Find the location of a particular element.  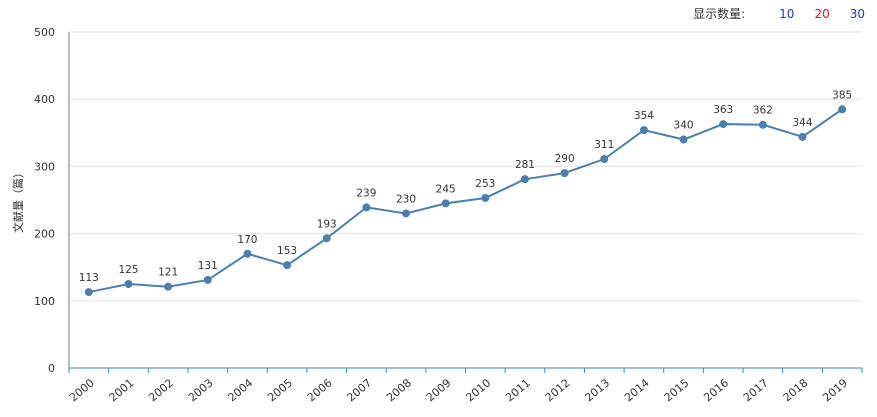

x-tick-label: 2004 is located at coordinates (241, 390).